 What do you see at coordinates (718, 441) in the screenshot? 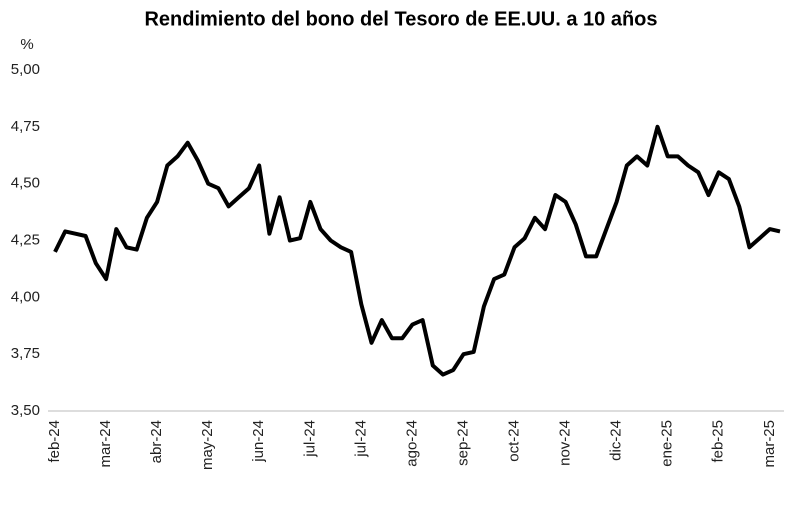
I see `x-tick-label: feb-25` at bounding box center [718, 441].